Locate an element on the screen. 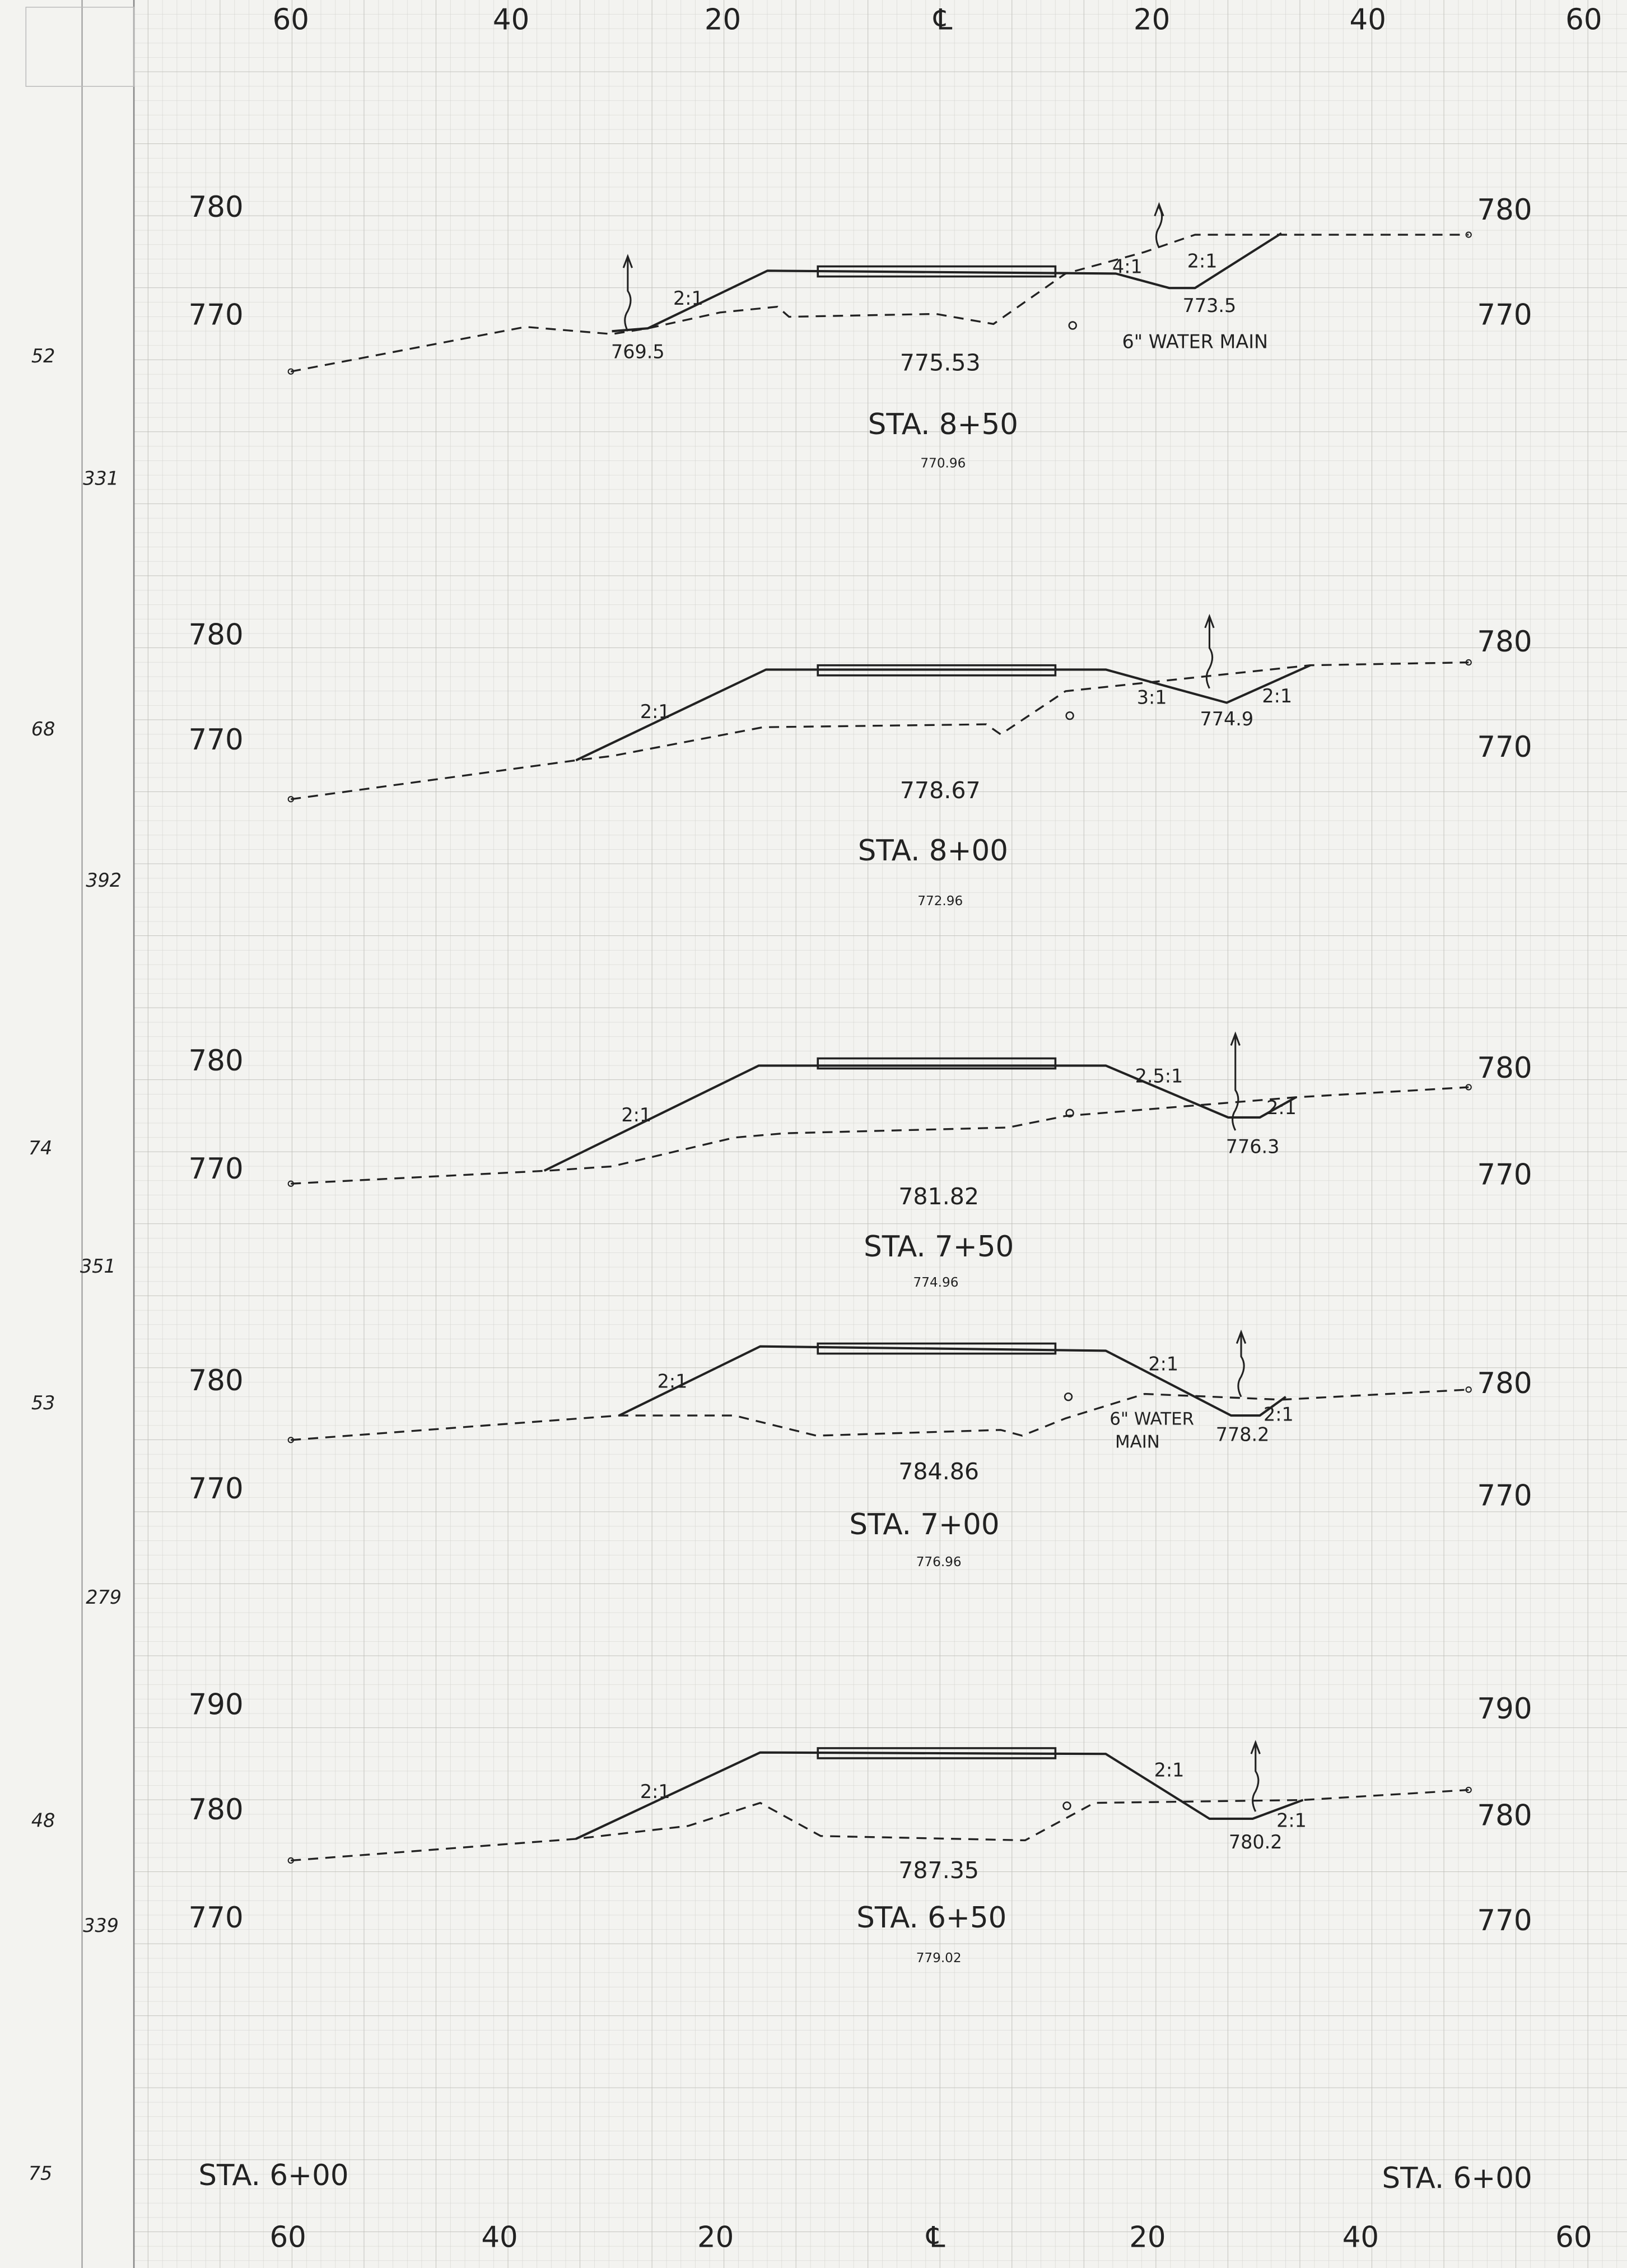  margin-number: 392 is located at coordinates (104, 880).